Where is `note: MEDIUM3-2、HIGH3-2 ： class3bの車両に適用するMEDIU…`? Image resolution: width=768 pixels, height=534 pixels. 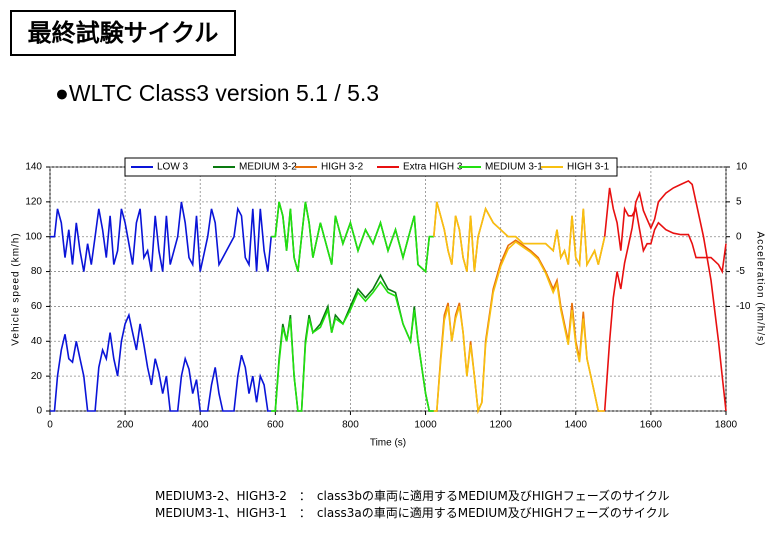 note: MEDIUM3-2、HIGH3-2 ： class3bの車両に適用するMEDIU… is located at coordinates (412, 496).